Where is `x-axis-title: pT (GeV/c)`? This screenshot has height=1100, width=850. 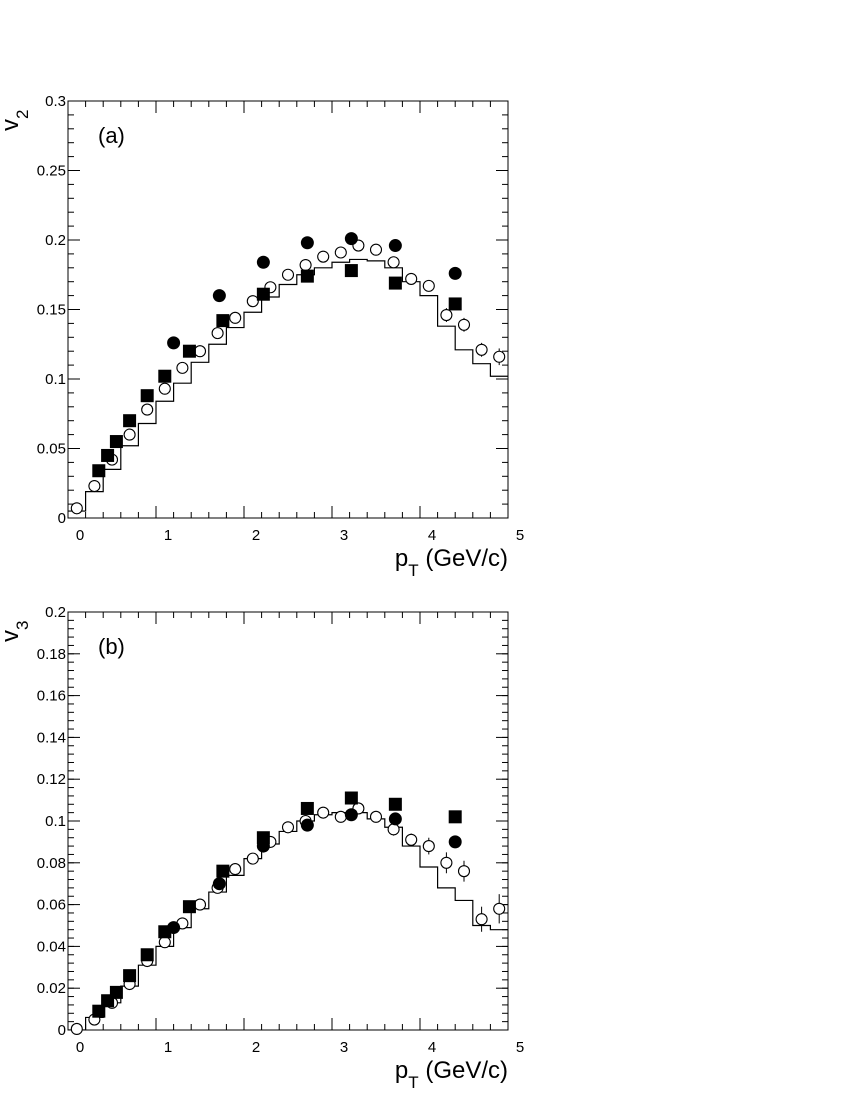
x-axis-title: pT (GeV/c) is located at coordinates (451, 1074).